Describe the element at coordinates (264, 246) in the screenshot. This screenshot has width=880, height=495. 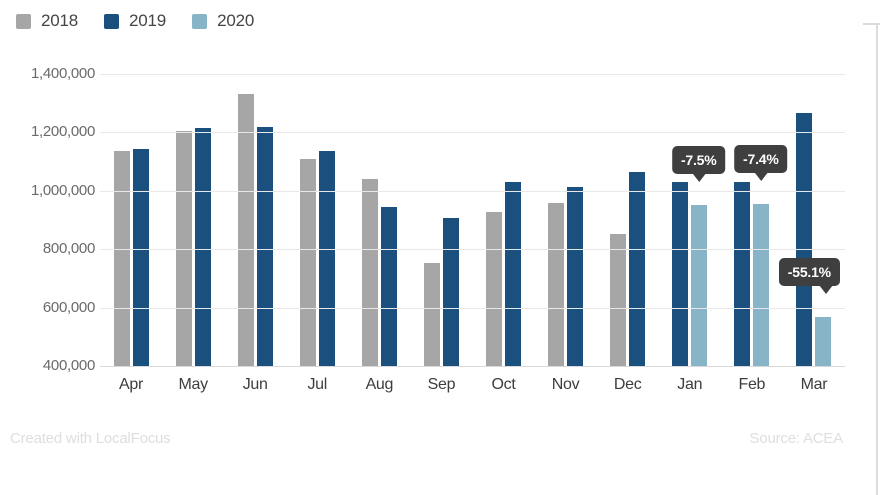
I see `bar-2019-jun` at that location.